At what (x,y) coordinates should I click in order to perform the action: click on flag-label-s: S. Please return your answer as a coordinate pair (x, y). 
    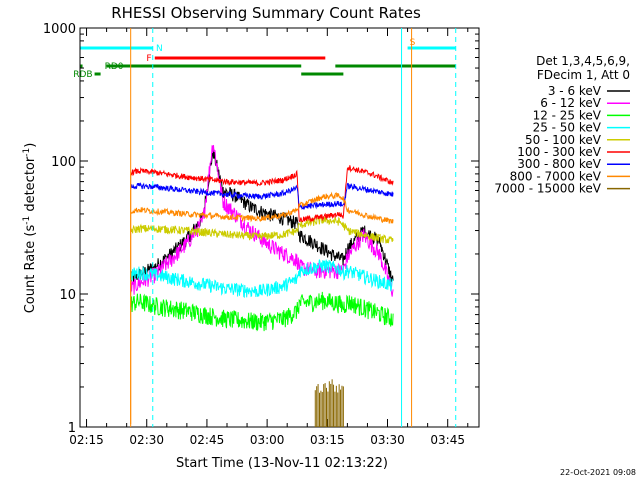
    Looking at the image, I should click on (413, 43).